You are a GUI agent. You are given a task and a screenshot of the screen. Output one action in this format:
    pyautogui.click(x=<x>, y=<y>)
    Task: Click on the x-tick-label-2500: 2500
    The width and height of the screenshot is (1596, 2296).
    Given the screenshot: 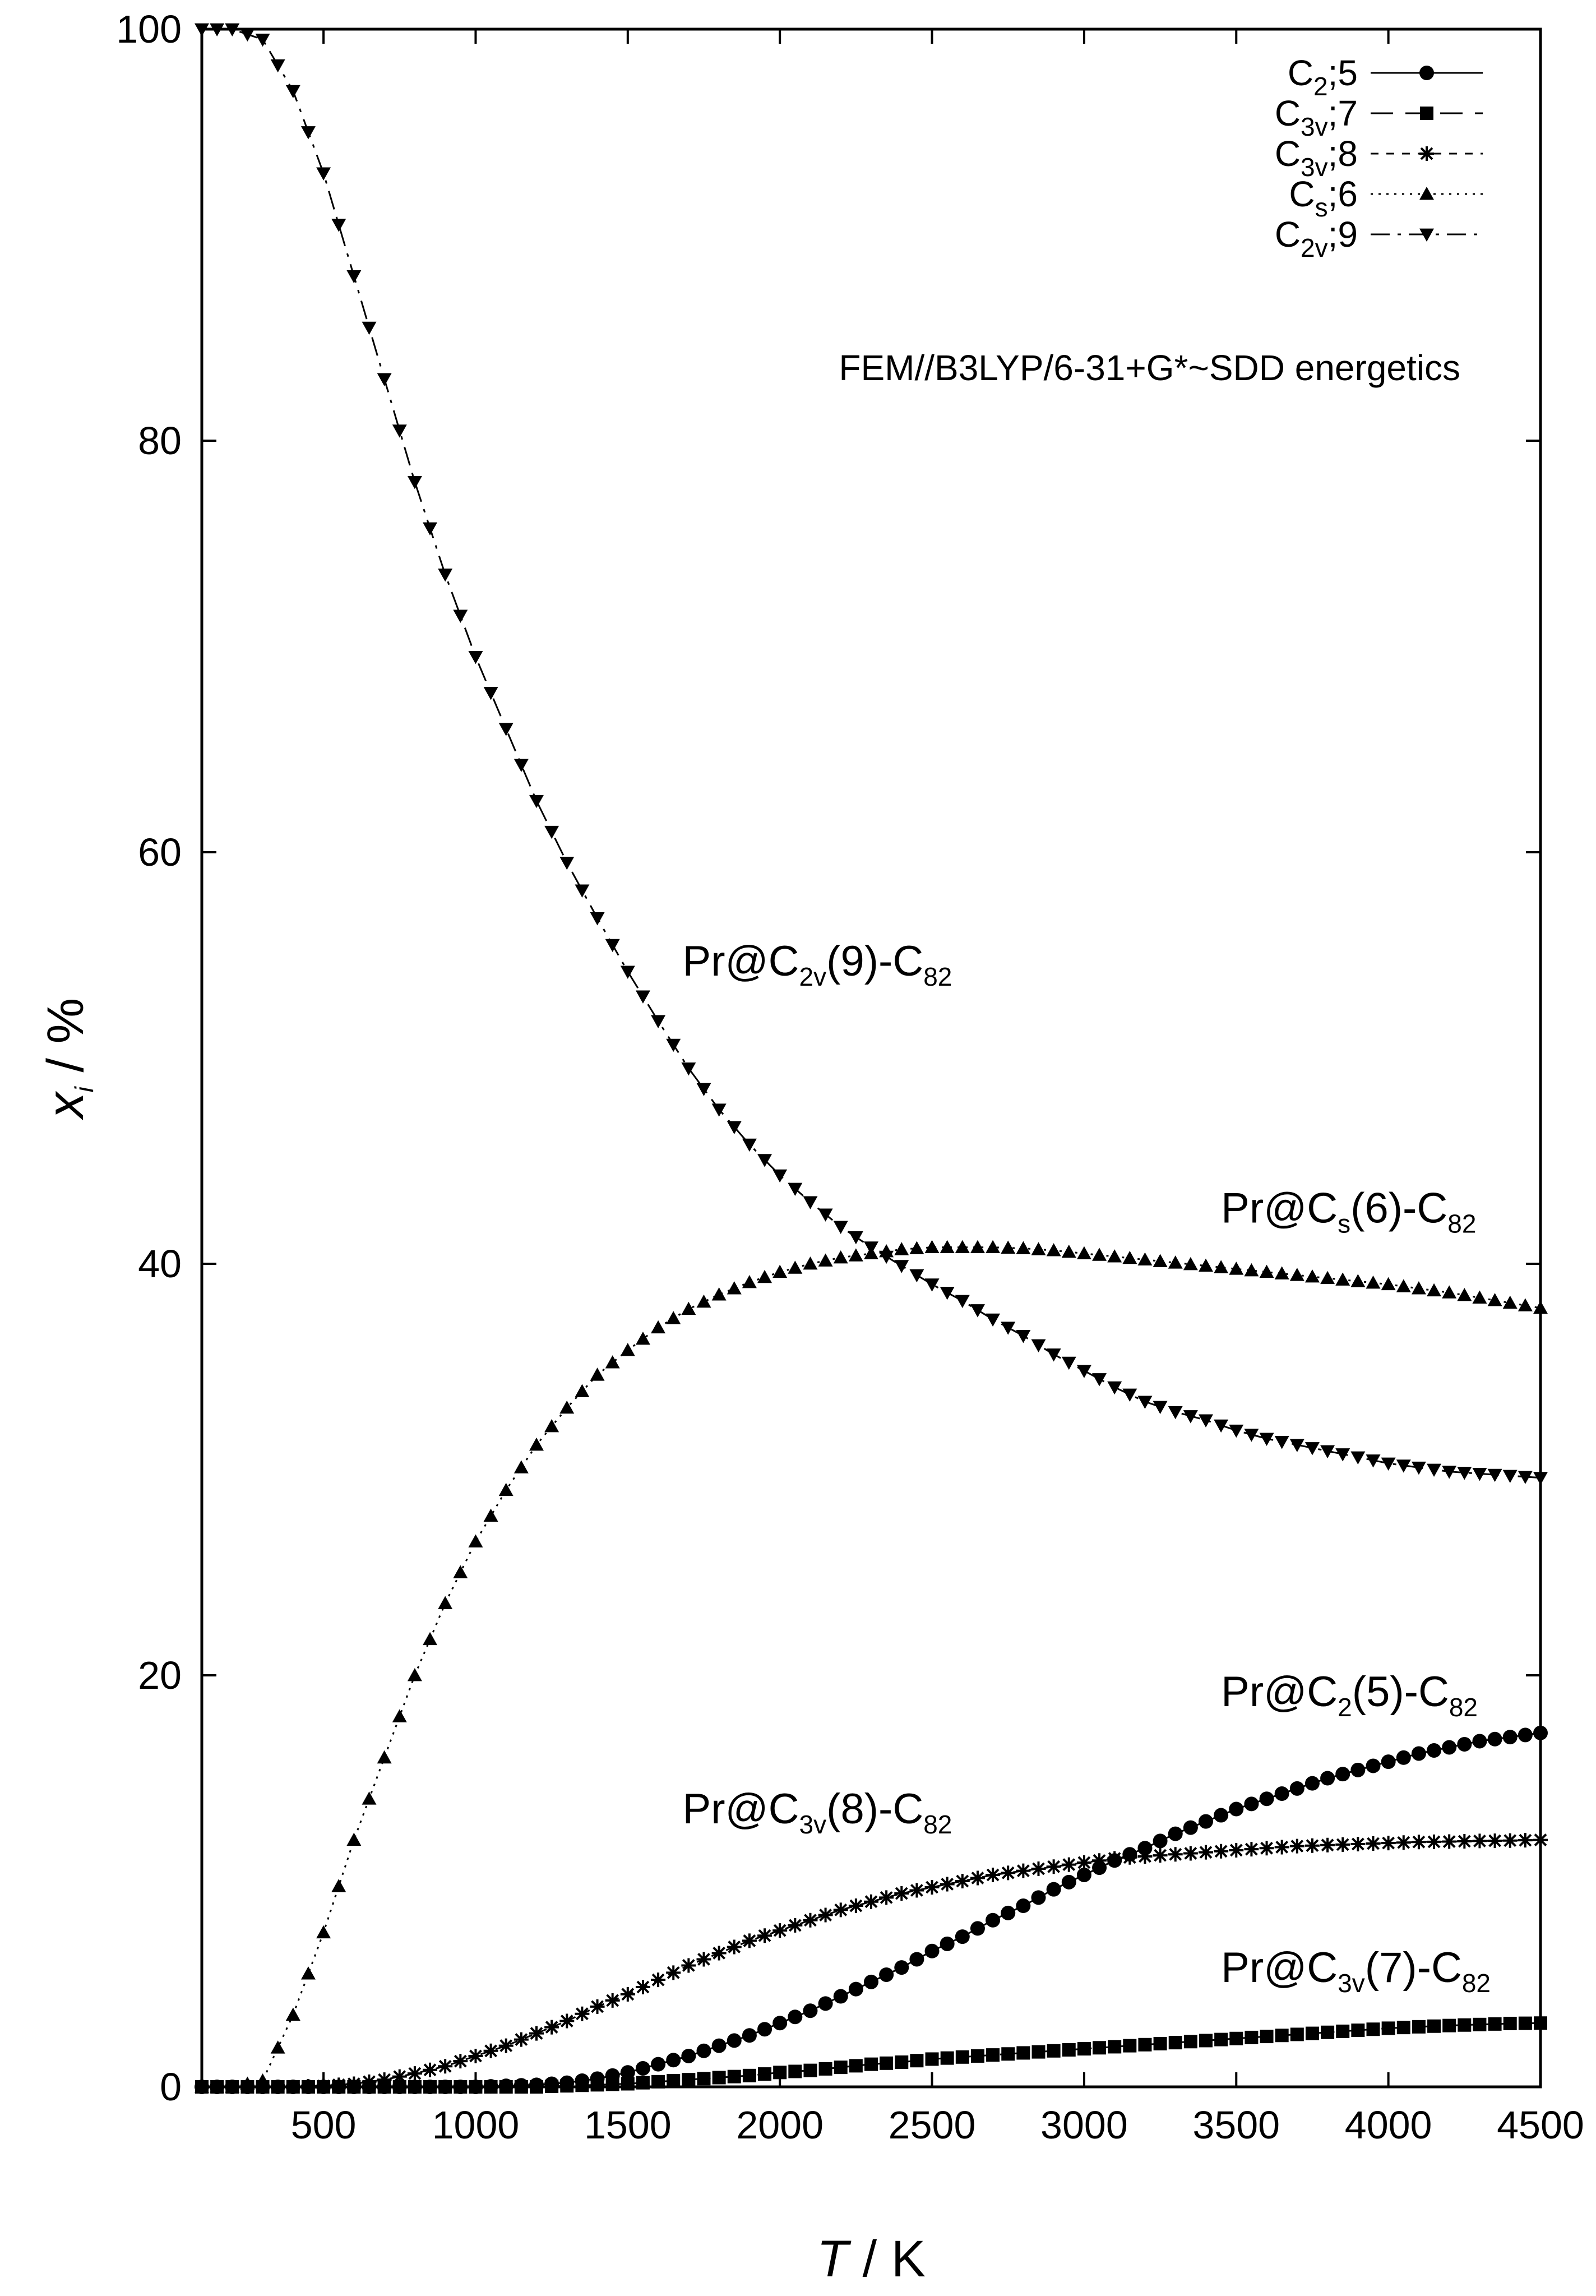 What is the action you would take?
    pyautogui.click(x=932, y=2125)
    